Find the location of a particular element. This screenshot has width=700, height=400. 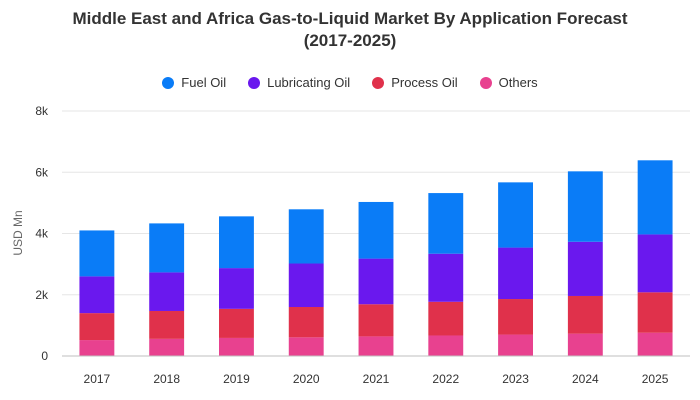

legend-item-others: Others is located at coordinates (508, 82).